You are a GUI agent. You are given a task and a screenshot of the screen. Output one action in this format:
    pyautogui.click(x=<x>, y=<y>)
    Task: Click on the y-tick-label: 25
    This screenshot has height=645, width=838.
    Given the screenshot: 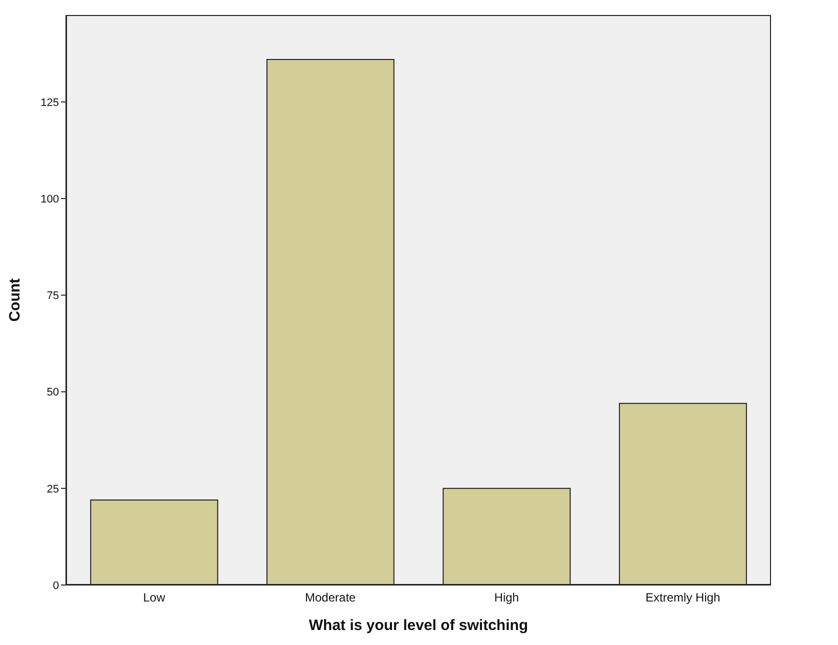 What is the action you would take?
    pyautogui.click(x=52, y=489)
    